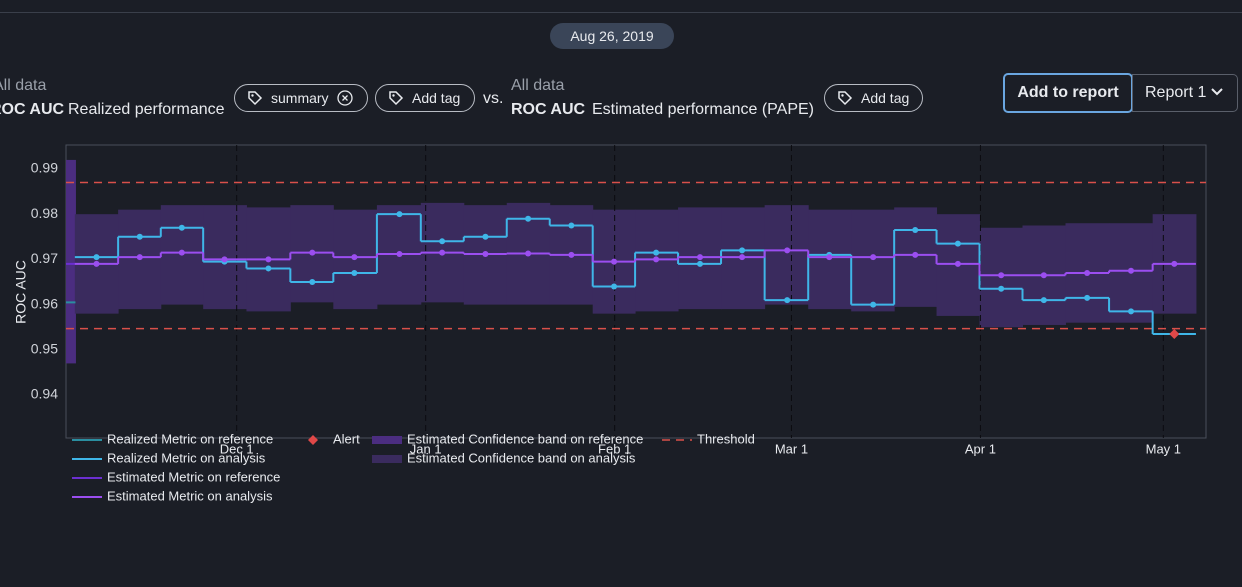 Image resolution: width=1242 pixels, height=587 pixels. What do you see at coordinates (980, 448) in the screenshot?
I see `x-tick-label: Apr 1` at bounding box center [980, 448].